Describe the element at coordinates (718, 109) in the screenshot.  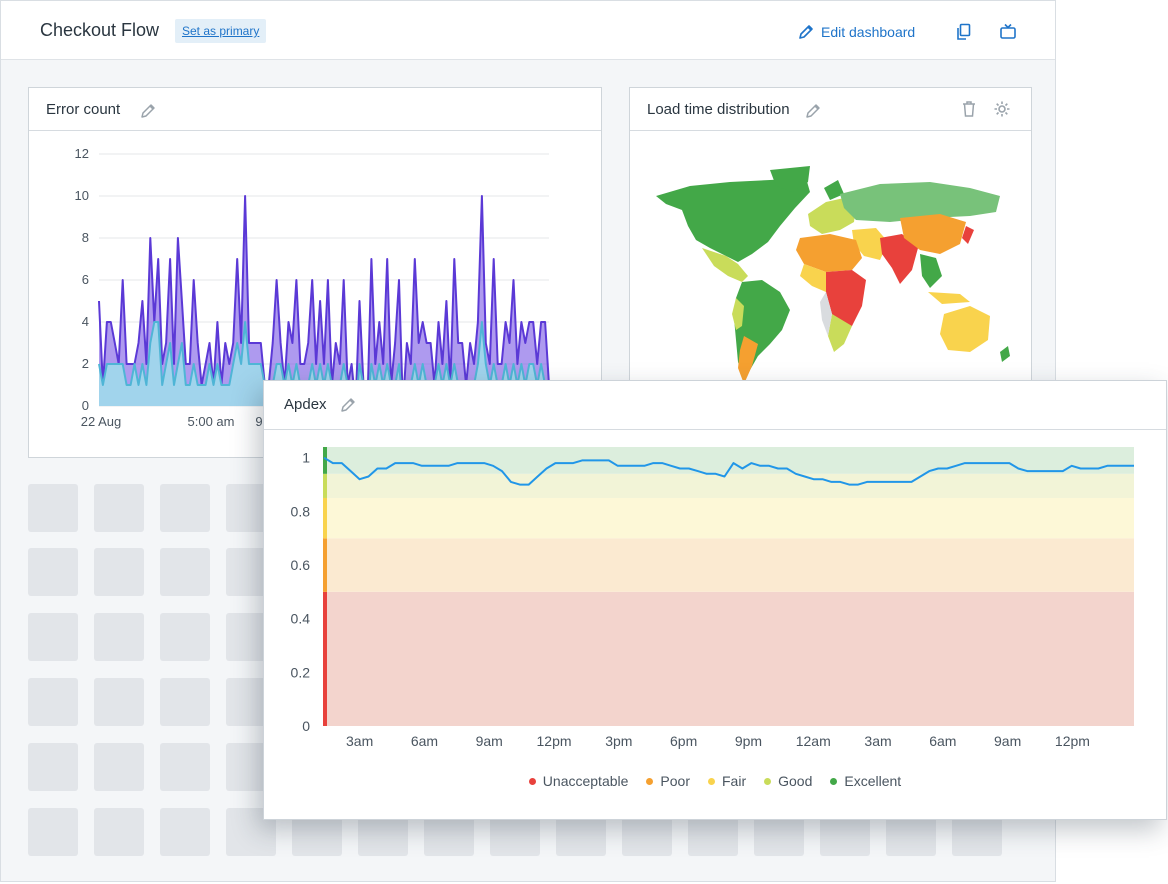
I see `panel-title: Load time distribution` at that location.